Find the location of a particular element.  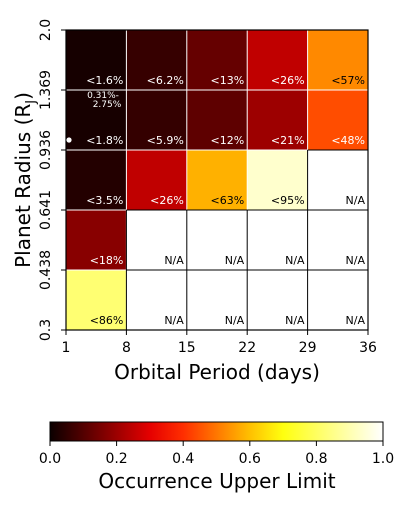

colorbar-ticks: 0.0 0.2 0.4 0.6 0.8 1.0 is located at coordinates (216, 454).